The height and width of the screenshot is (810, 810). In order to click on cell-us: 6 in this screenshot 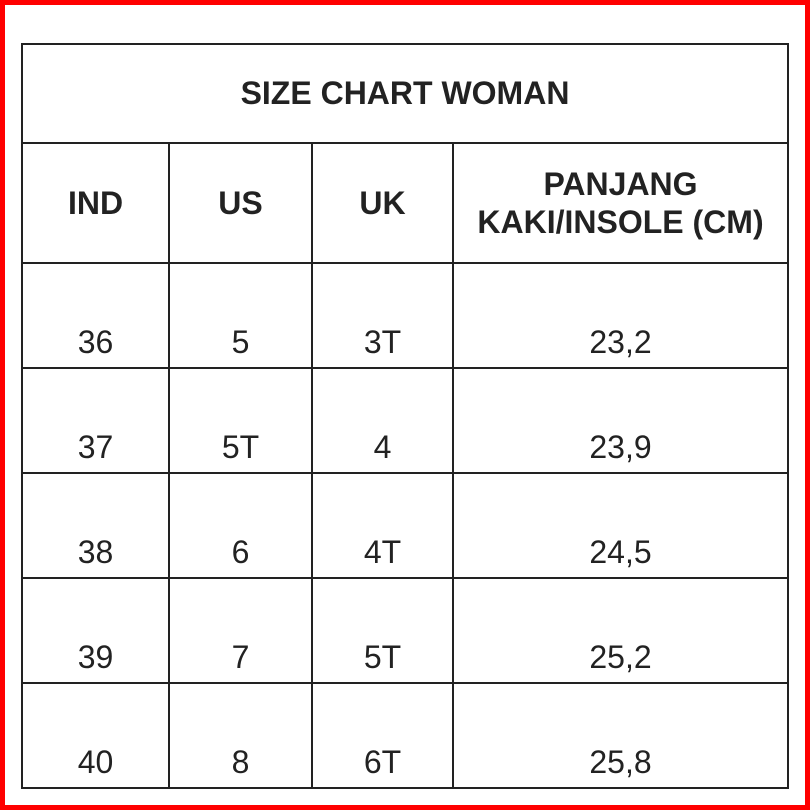, I will do `click(240, 525)`.